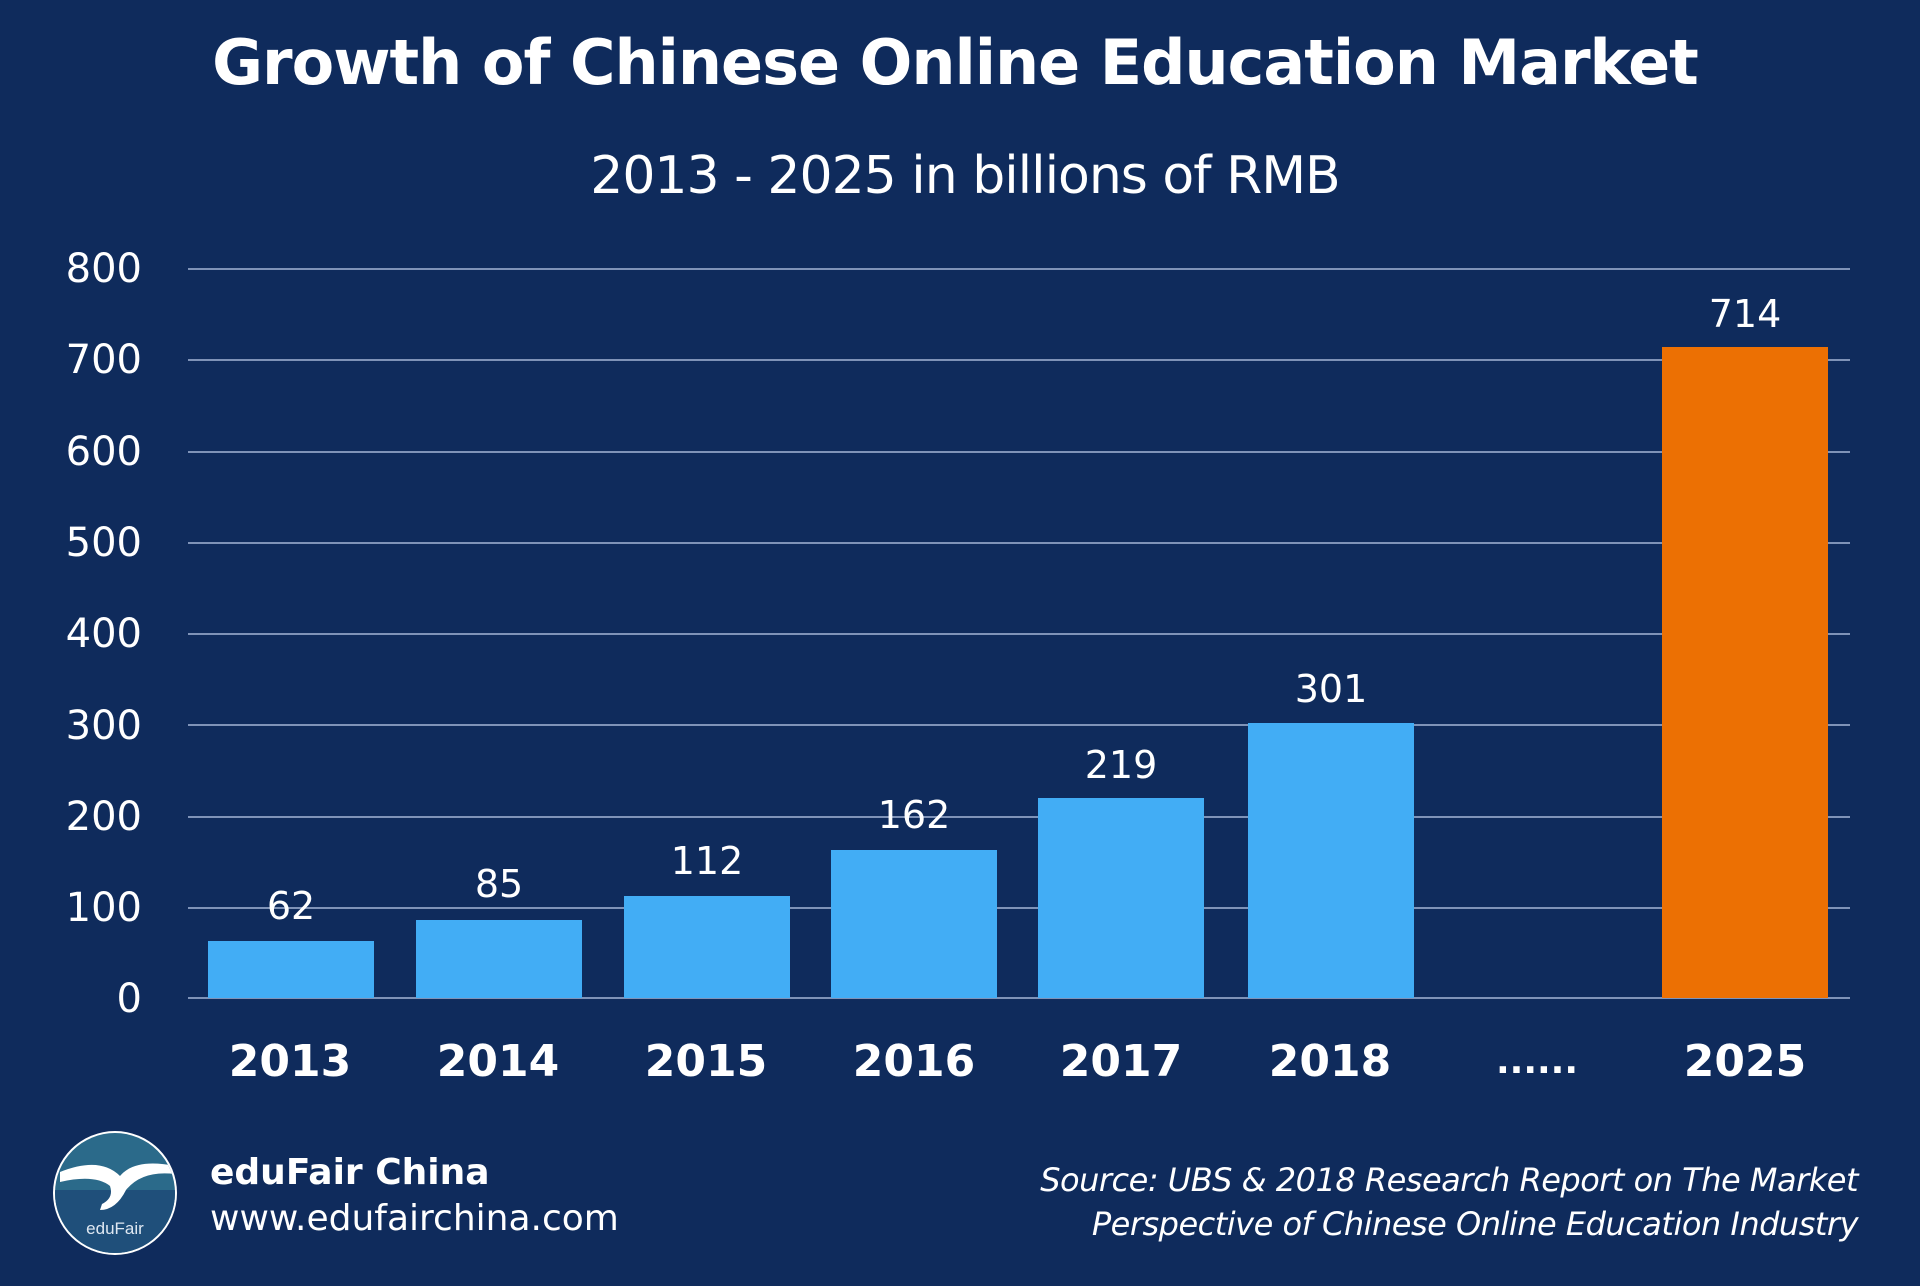 This screenshot has height=1286, width=1920. What do you see at coordinates (103, 817) in the screenshot?
I see `y-tick-label: 200` at bounding box center [103, 817].